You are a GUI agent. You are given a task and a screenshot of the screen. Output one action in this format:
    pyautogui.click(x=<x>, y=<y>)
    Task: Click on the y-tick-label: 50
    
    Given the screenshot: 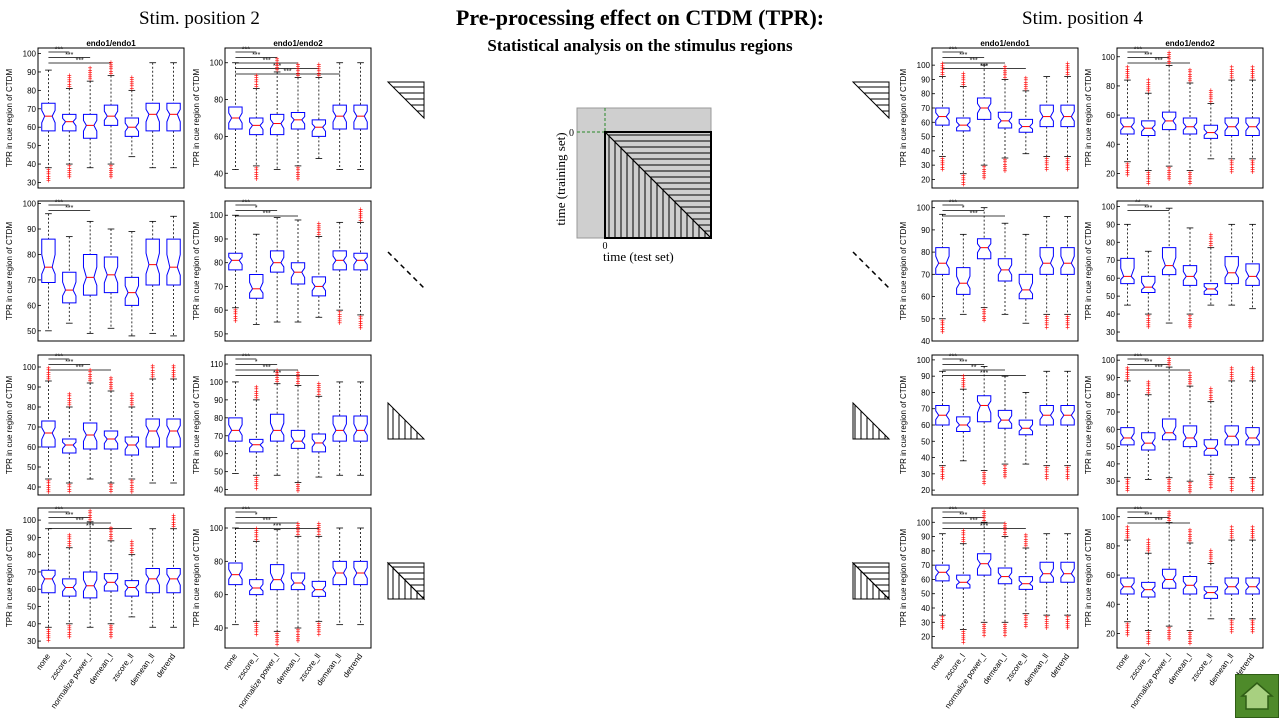 What is the action you would take?
    pyautogui.click(x=31, y=146)
    